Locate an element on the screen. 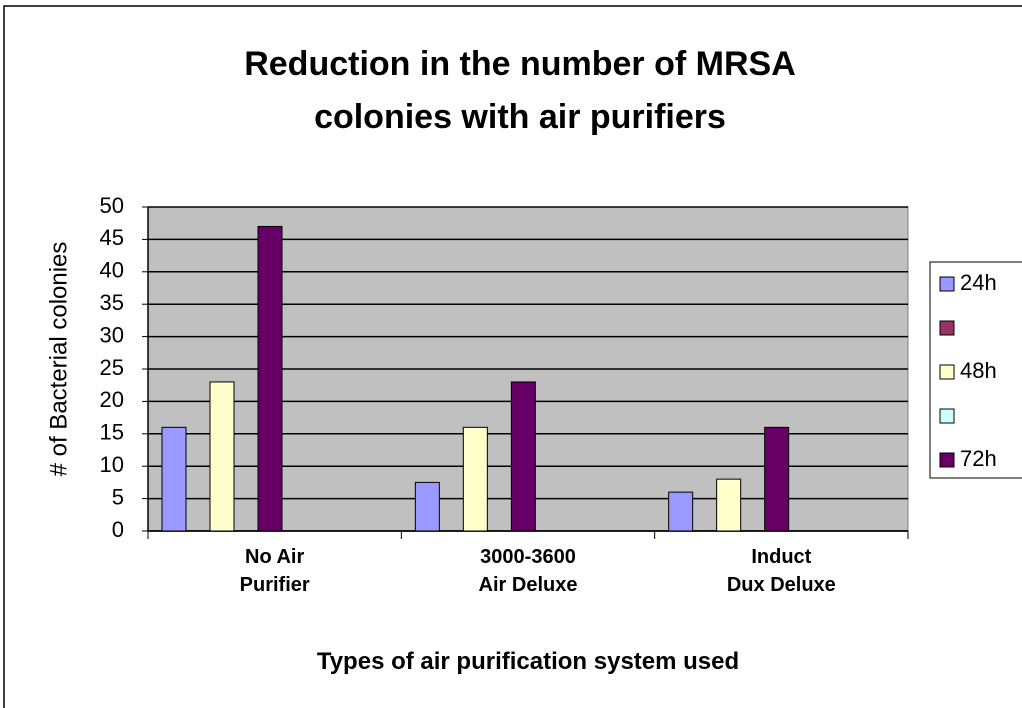 The height and width of the screenshot is (708, 1022). y-tick-label: 20 is located at coordinates (112, 399).